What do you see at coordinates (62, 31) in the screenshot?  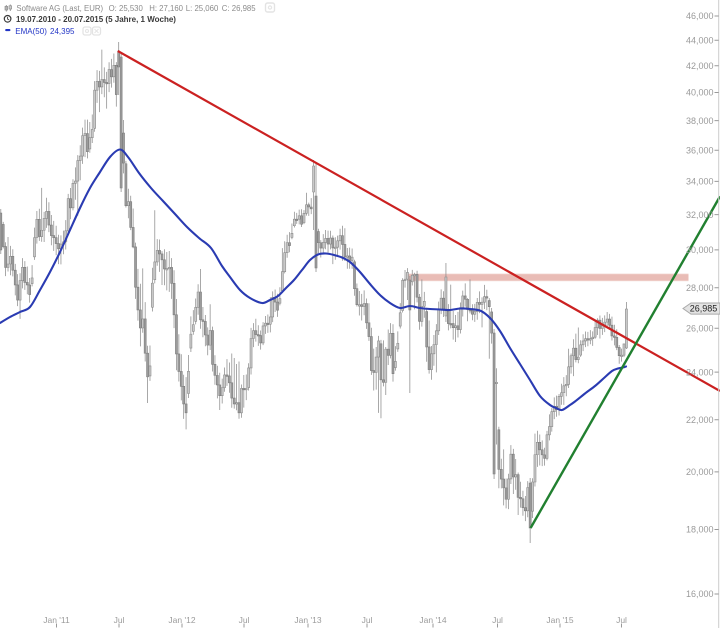 I see `svg-text: 24,395` at bounding box center [62, 31].